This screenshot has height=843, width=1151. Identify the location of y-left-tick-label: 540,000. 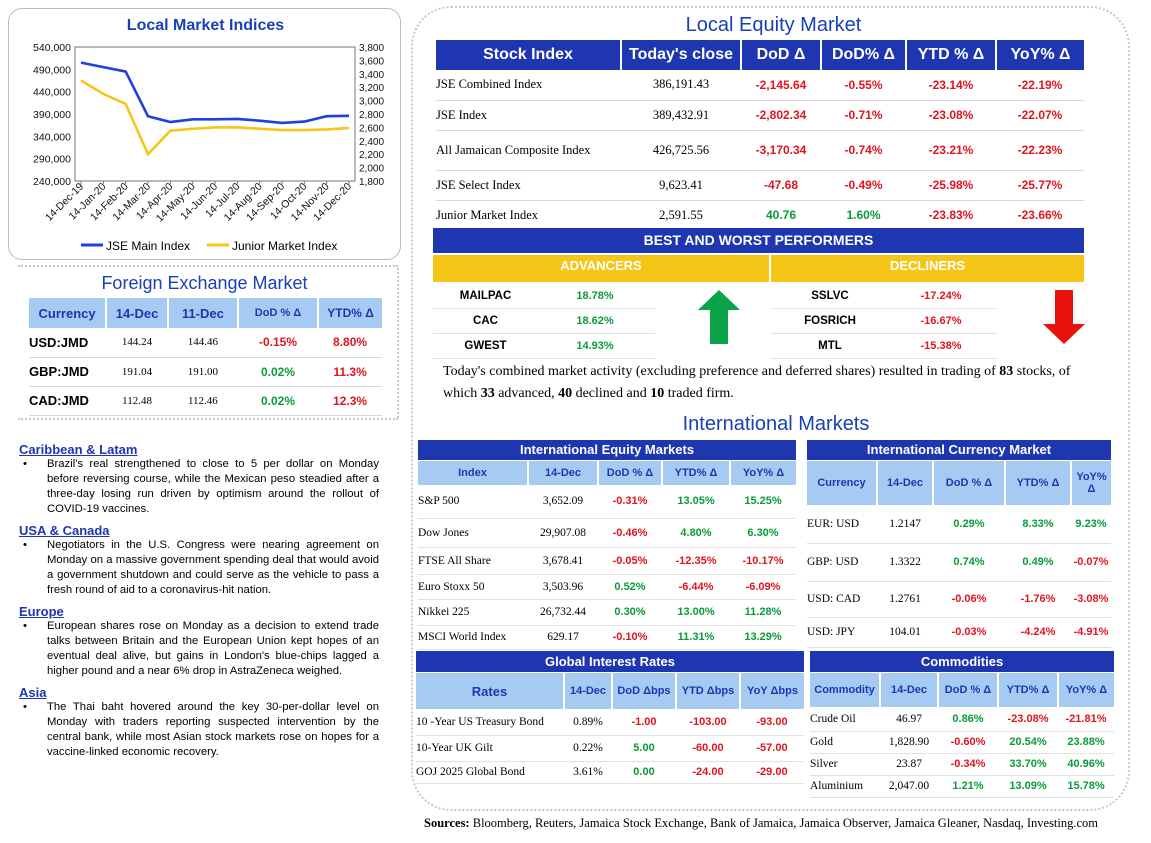
(52, 48).